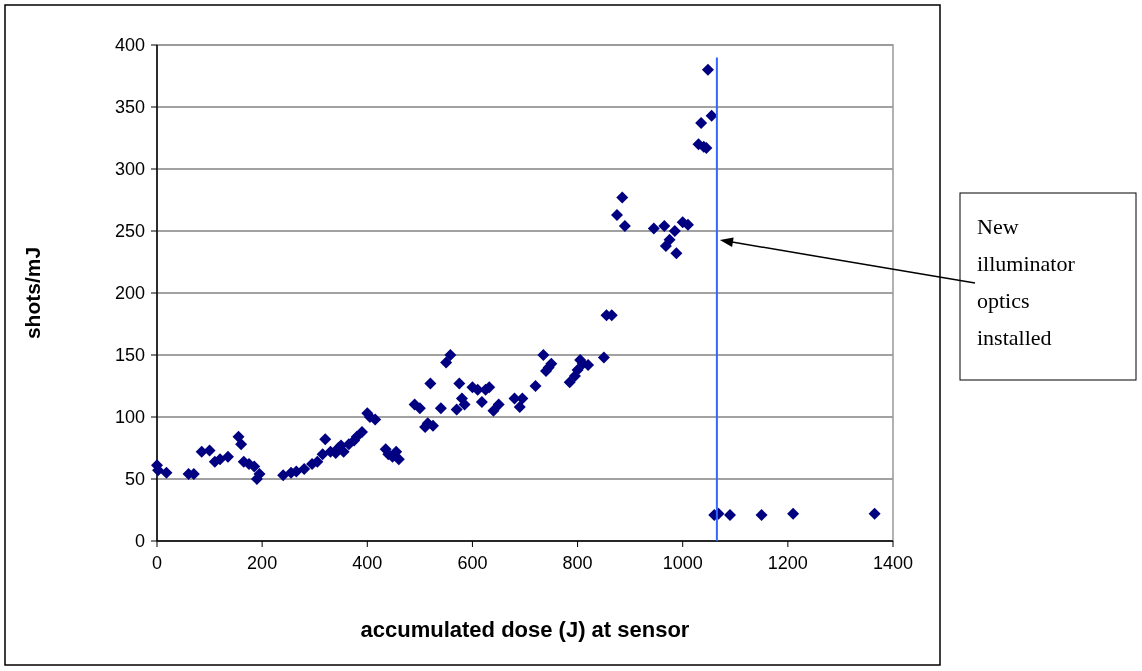 This screenshot has height=671, width=1142. What do you see at coordinates (577, 563) in the screenshot?
I see `x-tick-label: 800` at bounding box center [577, 563].